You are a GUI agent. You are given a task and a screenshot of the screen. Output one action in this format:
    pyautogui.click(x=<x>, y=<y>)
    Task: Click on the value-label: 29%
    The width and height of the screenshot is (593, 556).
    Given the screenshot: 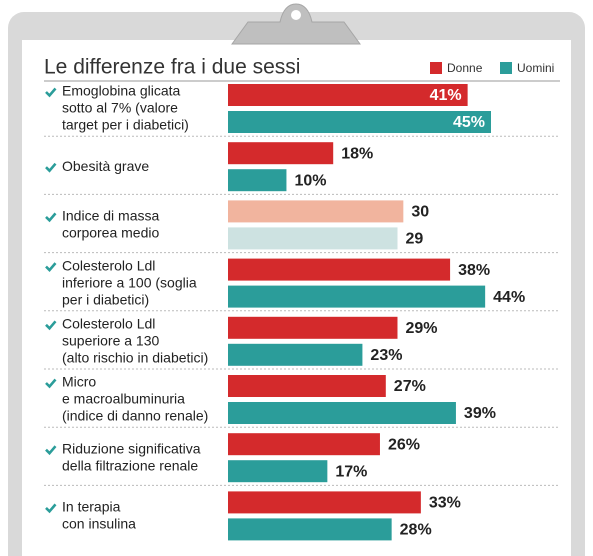 What is the action you would take?
    pyautogui.click(x=421, y=328)
    